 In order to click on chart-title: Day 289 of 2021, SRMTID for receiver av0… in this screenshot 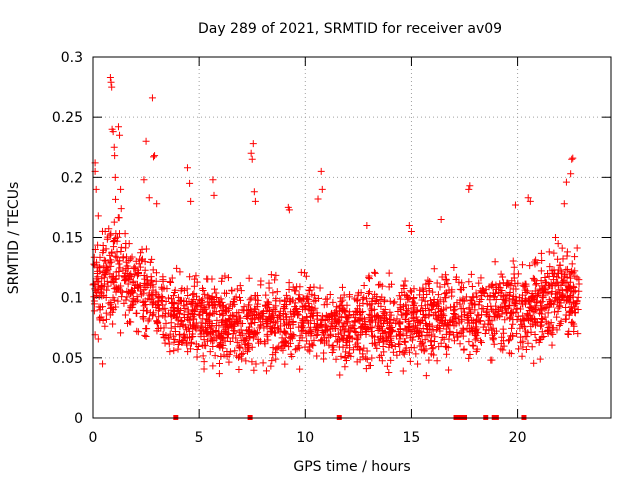, I will do `click(350, 29)`.